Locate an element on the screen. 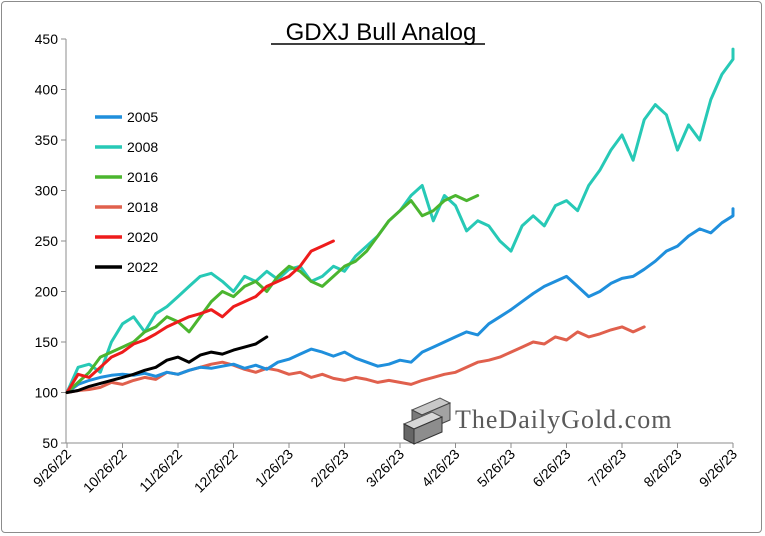 Image resolution: width=765 pixels, height=536 pixels. y-tick-label: 150 is located at coordinates (47, 342).